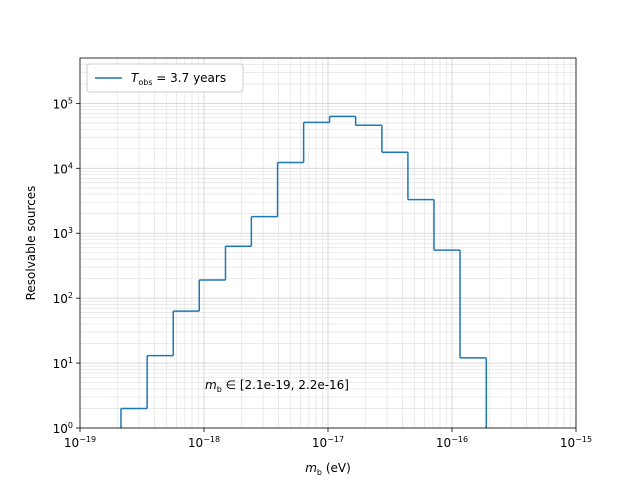 This screenshot has height=480, width=640. Describe the element at coordinates (204, 442) in the screenshot. I see `x-tick-label: 10−18` at that location.